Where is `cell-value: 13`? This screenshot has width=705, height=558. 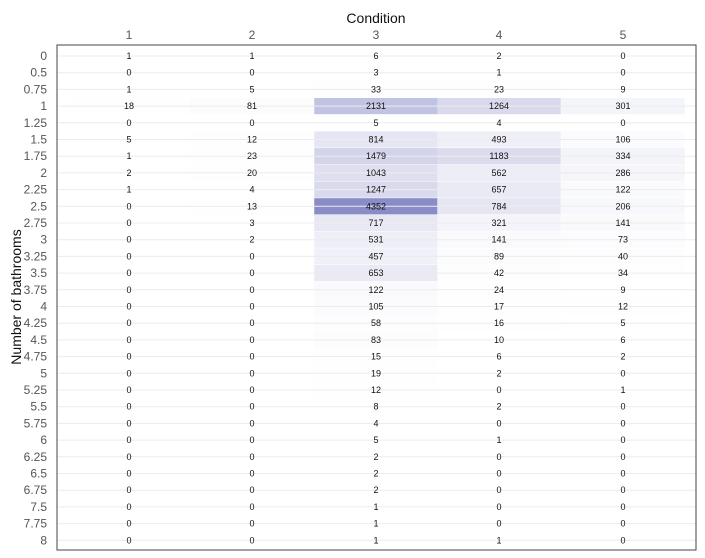
cell-value: 13 is located at coordinates (252, 206).